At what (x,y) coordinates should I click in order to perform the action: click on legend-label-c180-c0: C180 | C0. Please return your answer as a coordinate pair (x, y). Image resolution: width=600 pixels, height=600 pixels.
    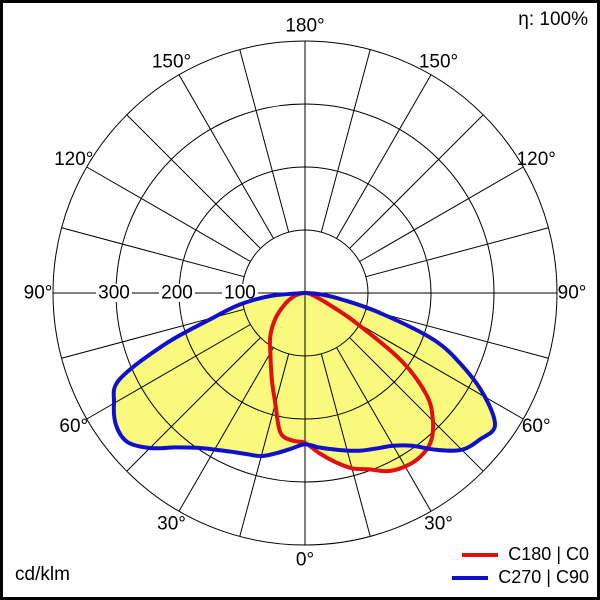
    Looking at the image, I should click on (548, 554).